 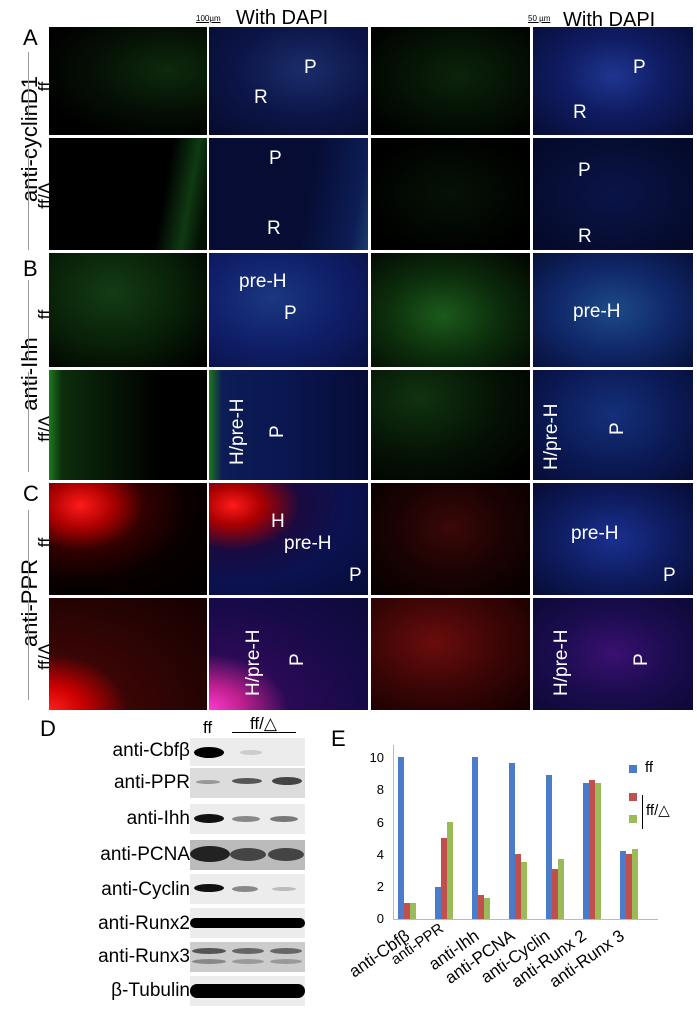 What do you see at coordinates (288, 539) in the screenshot?
I see `micrograph-c-ff-low-dapi: H pre-H P` at bounding box center [288, 539].